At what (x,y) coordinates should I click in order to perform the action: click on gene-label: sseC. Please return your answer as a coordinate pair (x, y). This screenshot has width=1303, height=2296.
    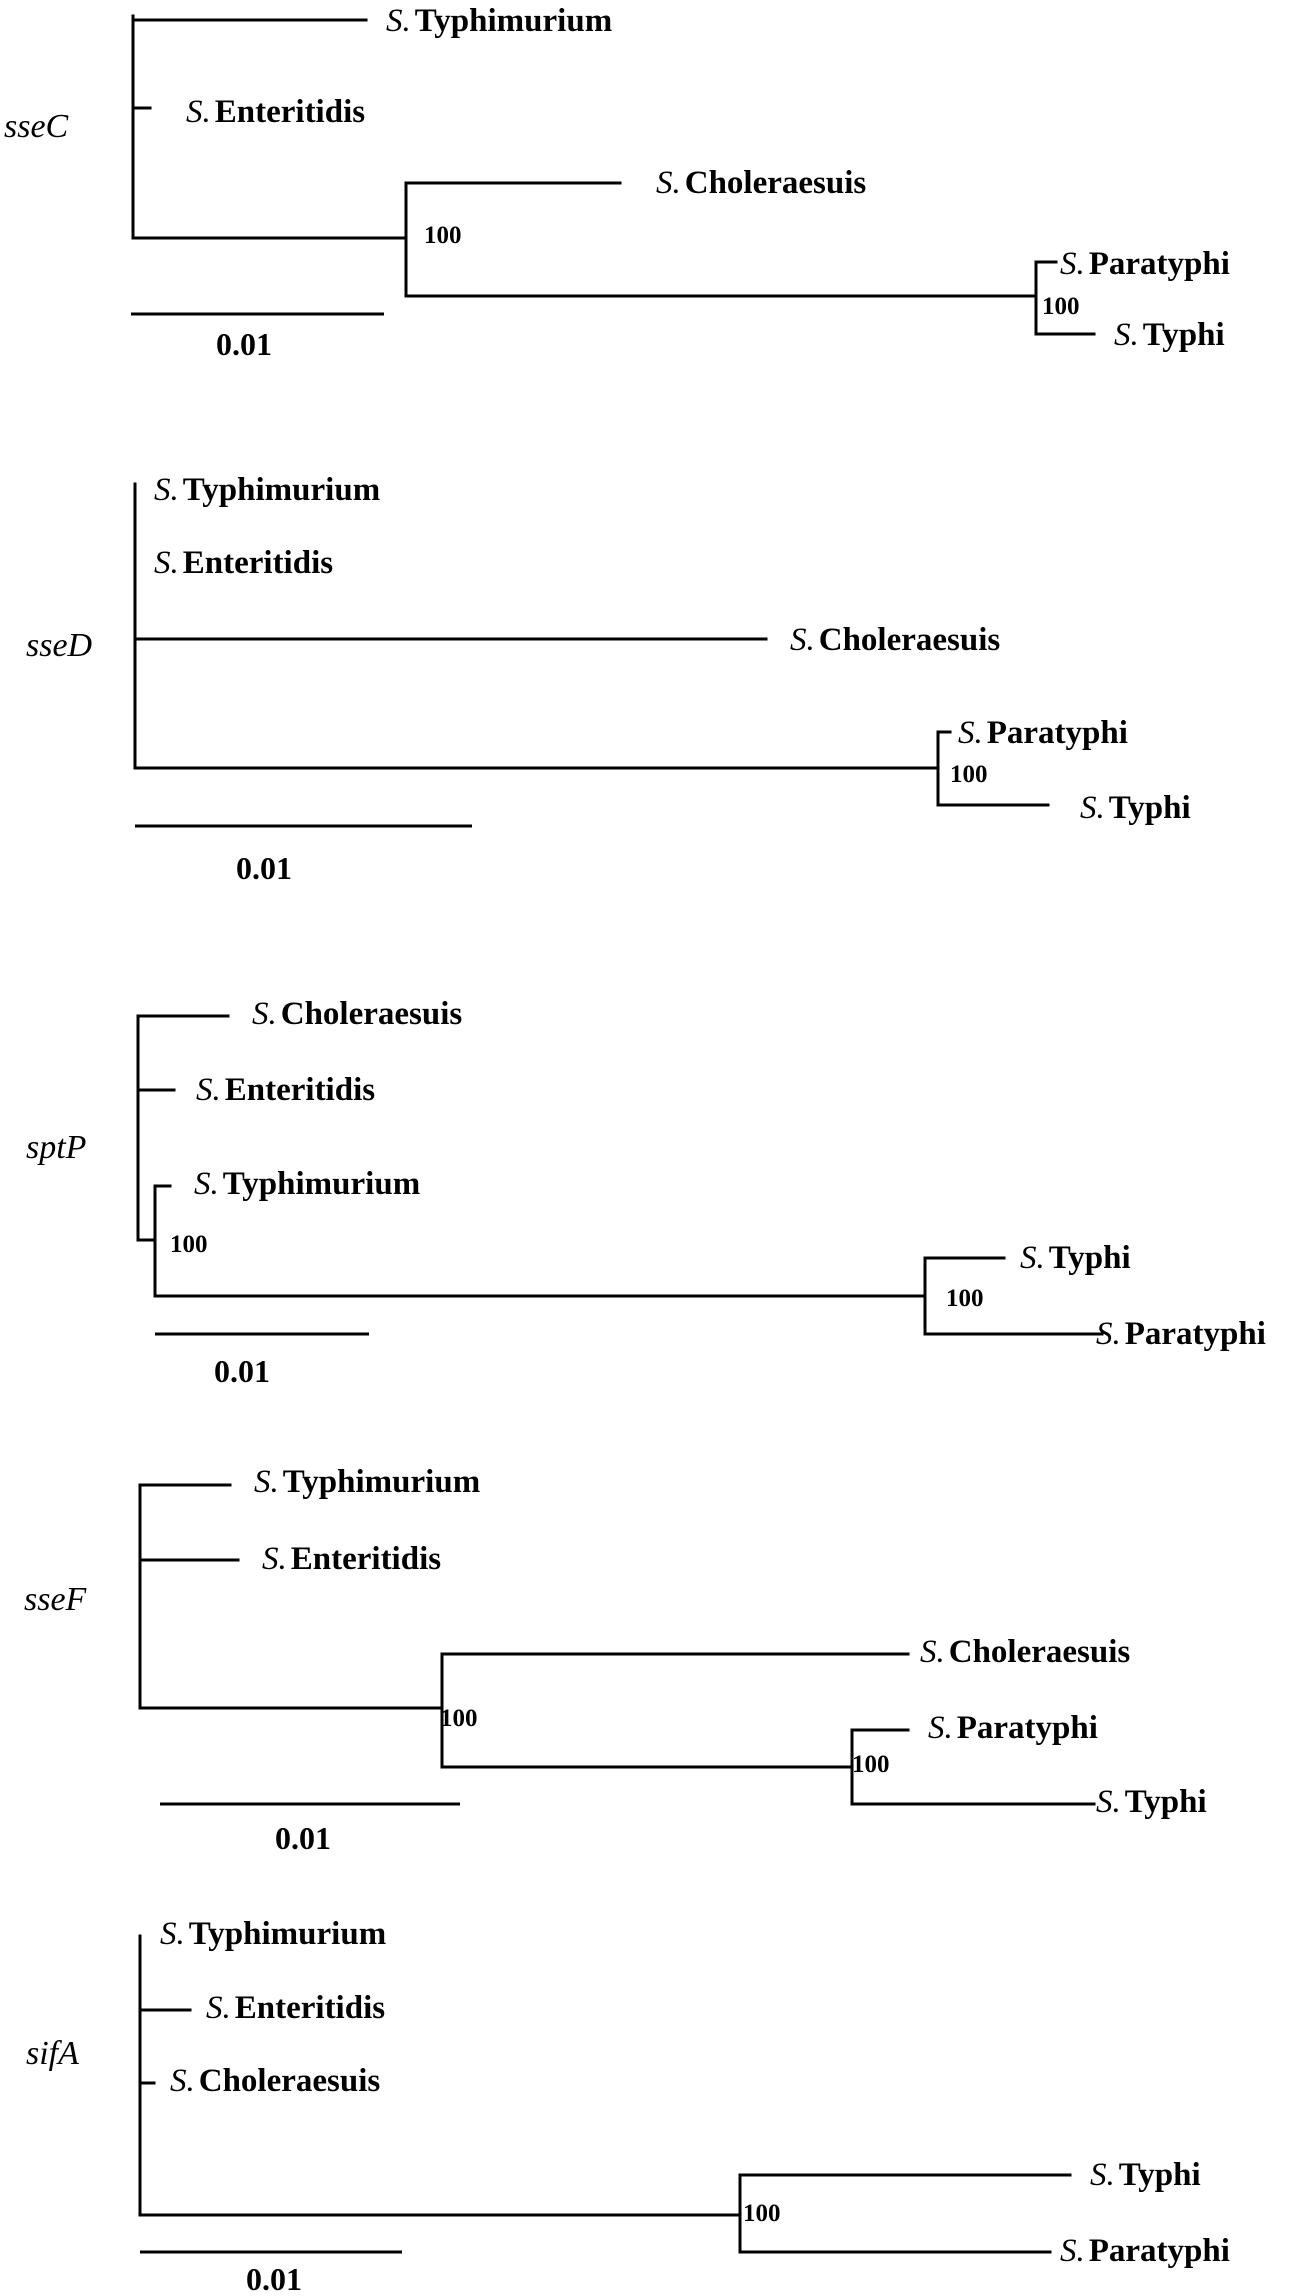
    Looking at the image, I should click on (36, 126).